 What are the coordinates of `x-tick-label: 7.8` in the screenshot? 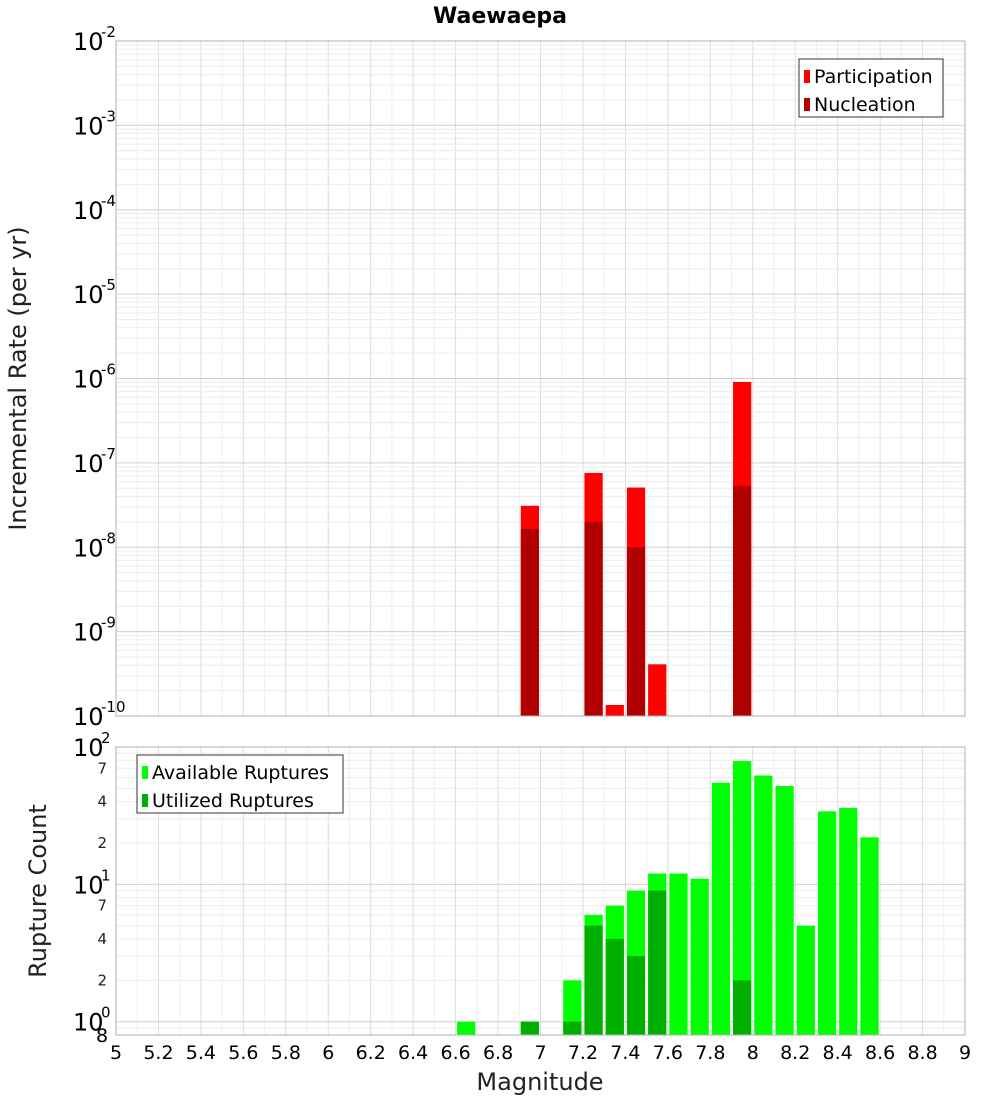 It's located at (710, 1053).